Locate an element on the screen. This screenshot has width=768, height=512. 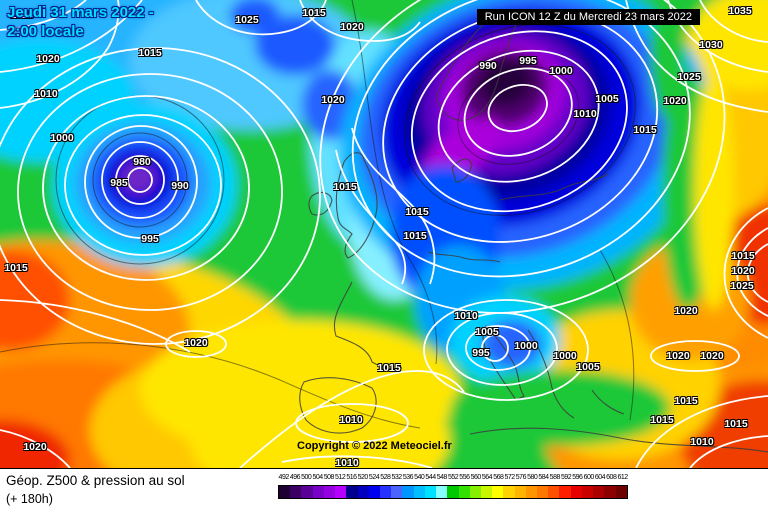
date-overlay: Jeudi 31 mars 2022 - 2:00 locale is located at coordinates (80, 22).